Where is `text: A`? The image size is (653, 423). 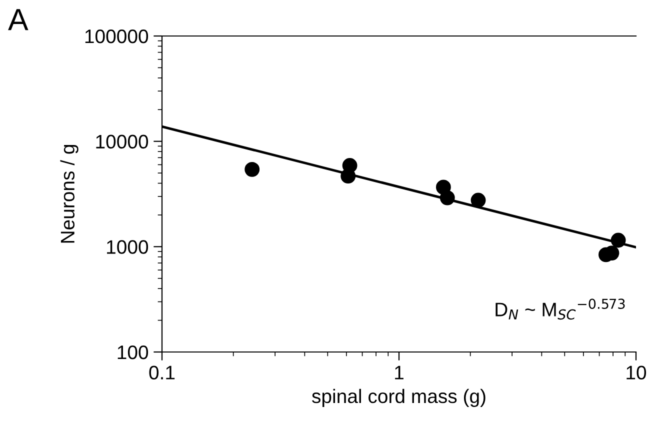 text: A is located at coordinates (18, 19).